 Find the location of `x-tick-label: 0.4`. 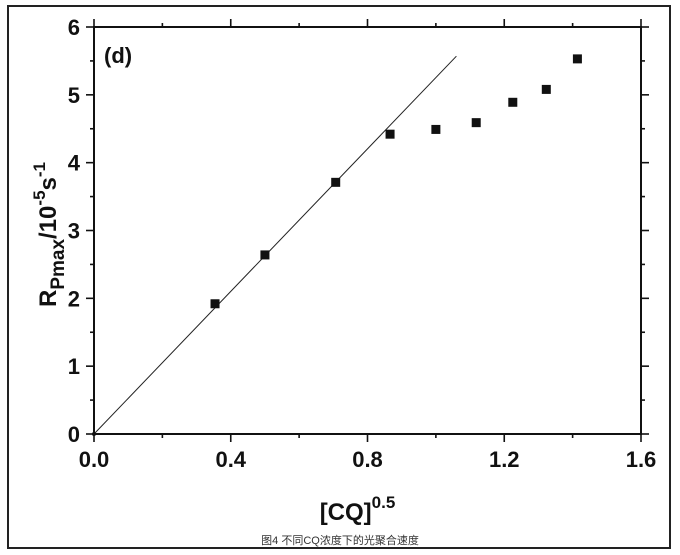

x-tick-label: 0.4 is located at coordinates (230, 459).